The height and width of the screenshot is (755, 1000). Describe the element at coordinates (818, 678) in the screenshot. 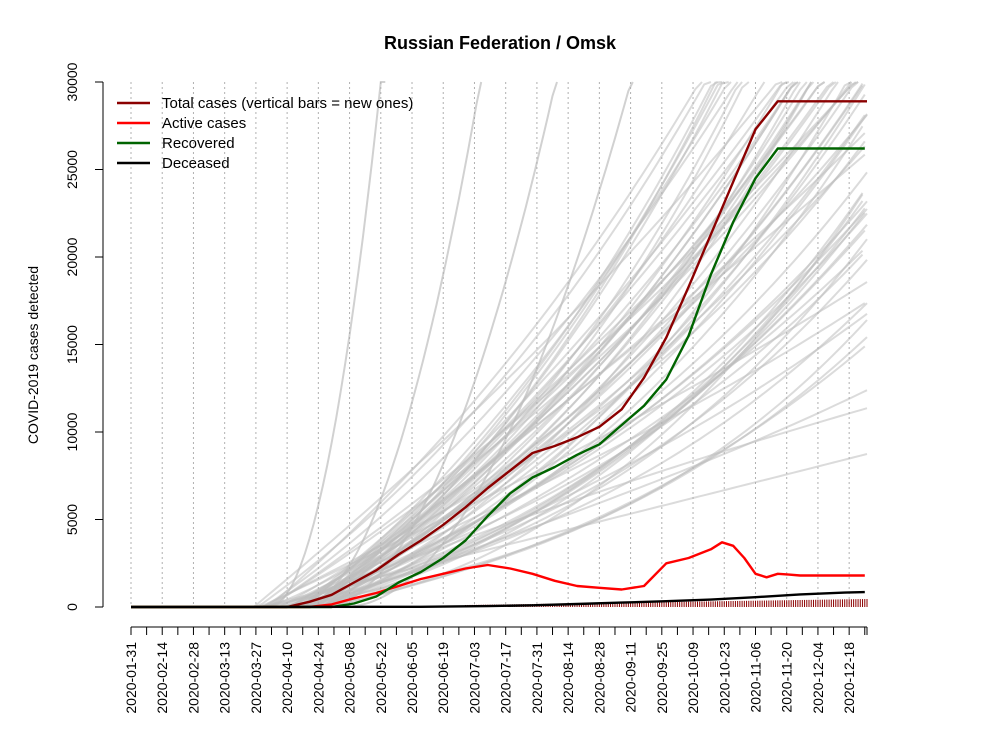

I see `x-tick-label: 2020-12-04` at that location.